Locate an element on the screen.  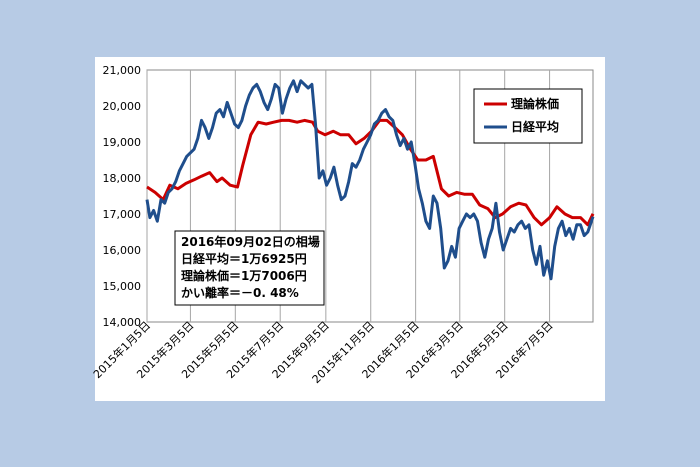
y-tick-label: 15,000 is located at coordinates (122, 286).